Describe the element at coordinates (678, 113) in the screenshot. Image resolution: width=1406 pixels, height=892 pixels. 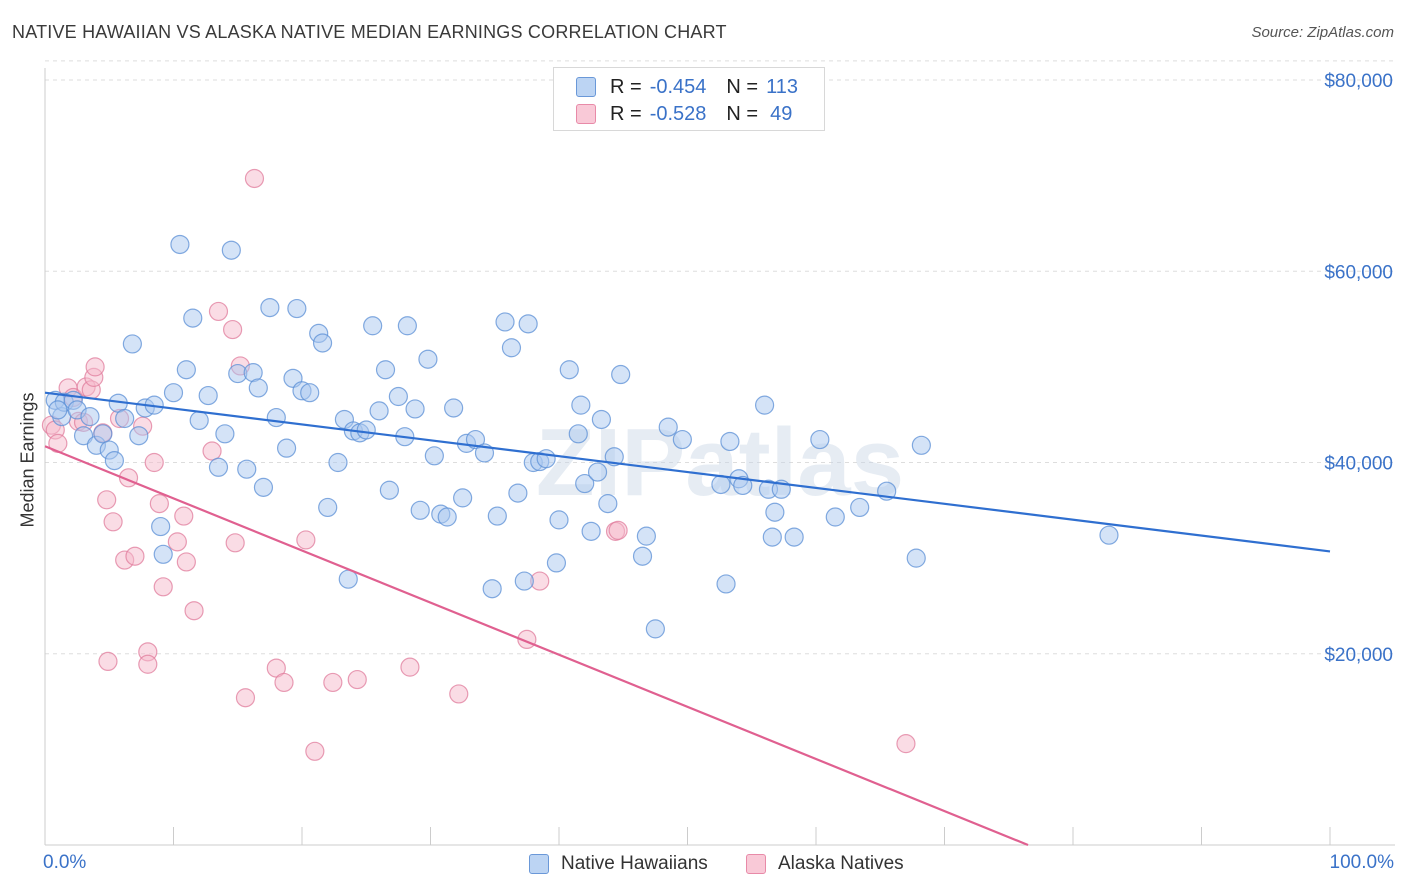
I see `r-value: -0.528` at that location.